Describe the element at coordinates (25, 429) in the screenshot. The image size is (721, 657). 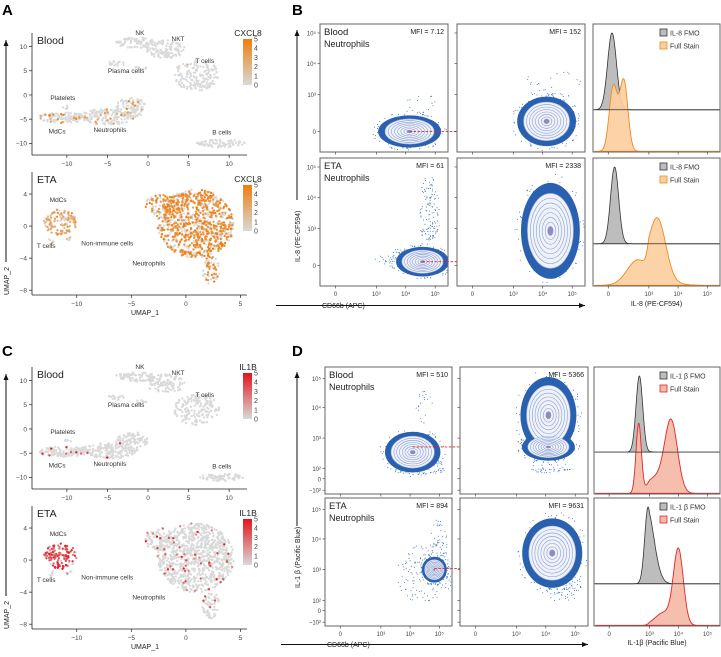
I see `y-tick-label: 0` at that location.